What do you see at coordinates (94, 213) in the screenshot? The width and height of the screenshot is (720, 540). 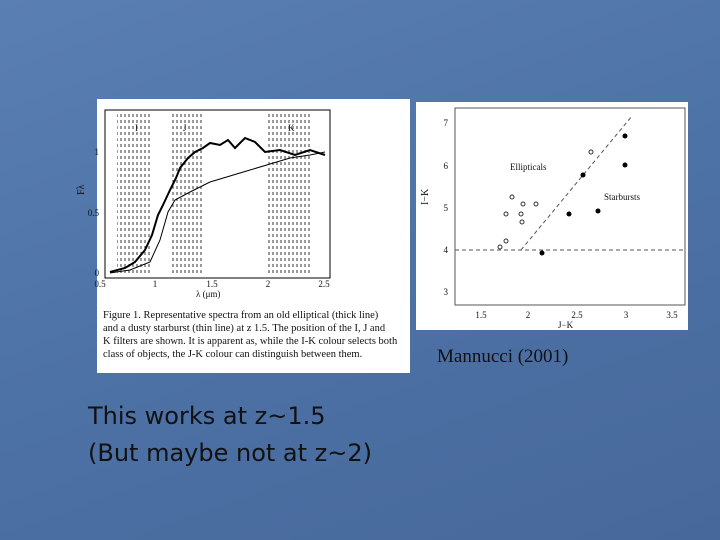 I see `y-tick-label: 0.5` at bounding box center [94, 213].